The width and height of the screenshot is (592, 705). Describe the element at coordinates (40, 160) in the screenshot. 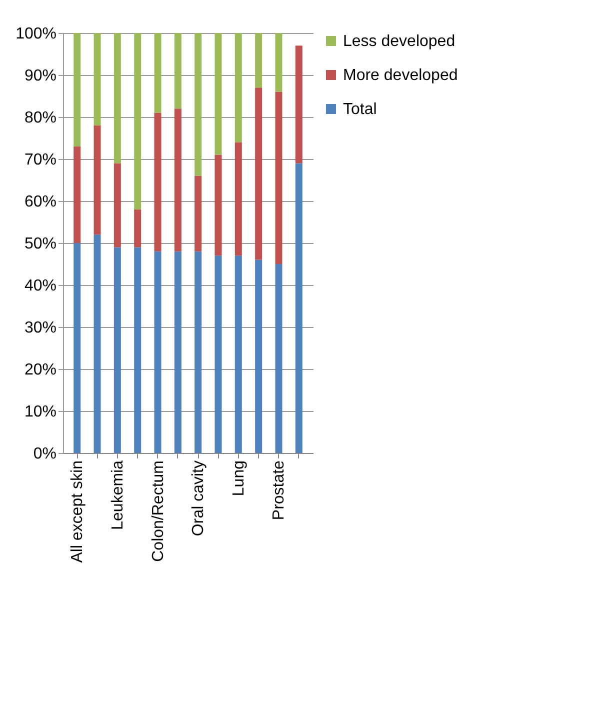

I see `y-tick-label: 70%` at that location.